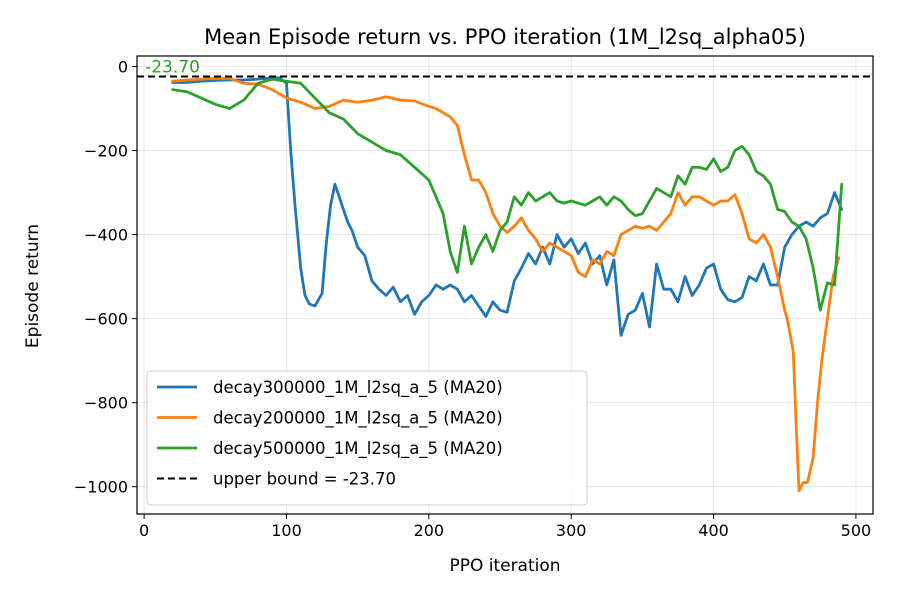  I want to click on y-tick-label: −1000, so click(101, 487).